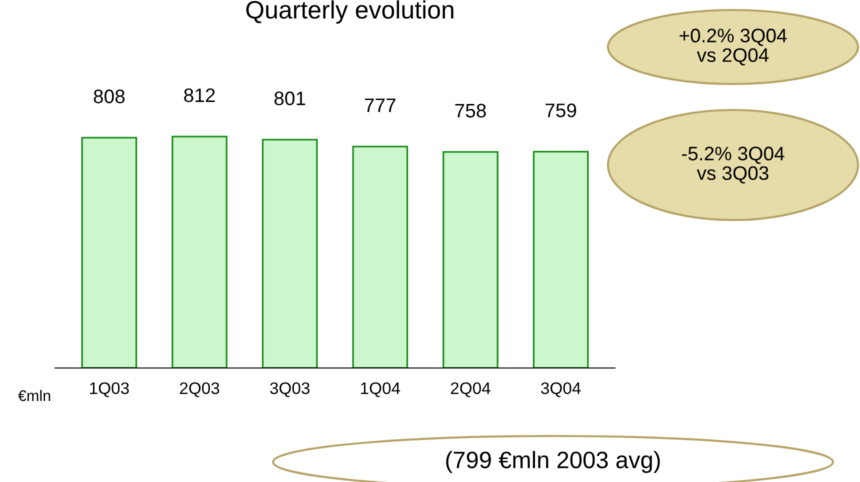 This screenshot has width=860, height=482. What do you see at coordinates (561, 390) in the screenshot?
I see `x-tick-label: 3Q04` at bounding box center [561, 390].